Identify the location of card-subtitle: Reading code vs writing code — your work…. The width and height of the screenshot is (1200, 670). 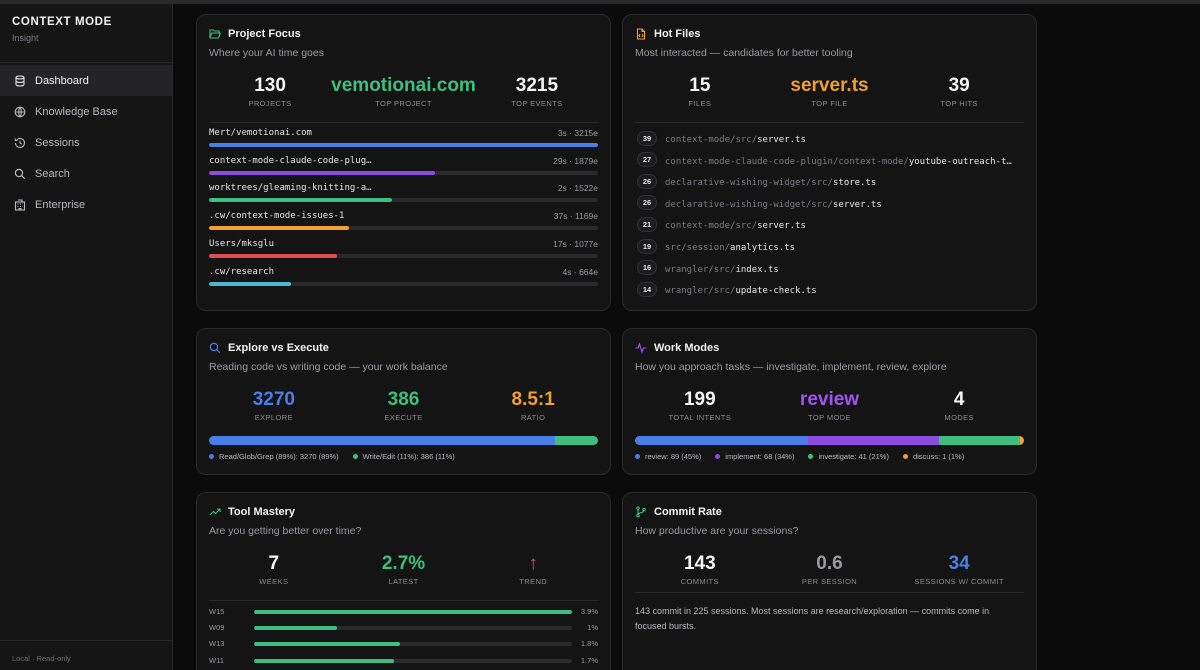
(328, 367).